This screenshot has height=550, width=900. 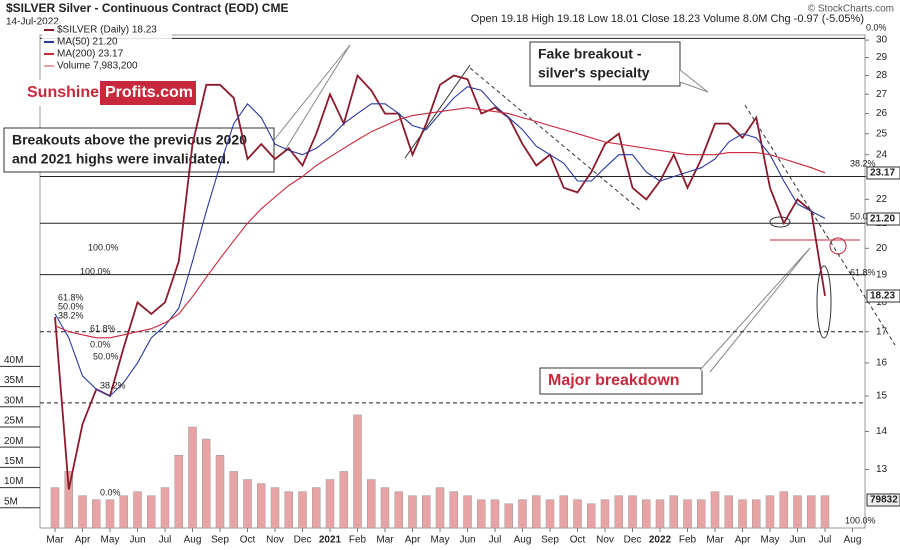 What do you see at coordinates (882, 75) in the screenshot?
I see `y-tick-label: 28` at bounding box center [882, 75].